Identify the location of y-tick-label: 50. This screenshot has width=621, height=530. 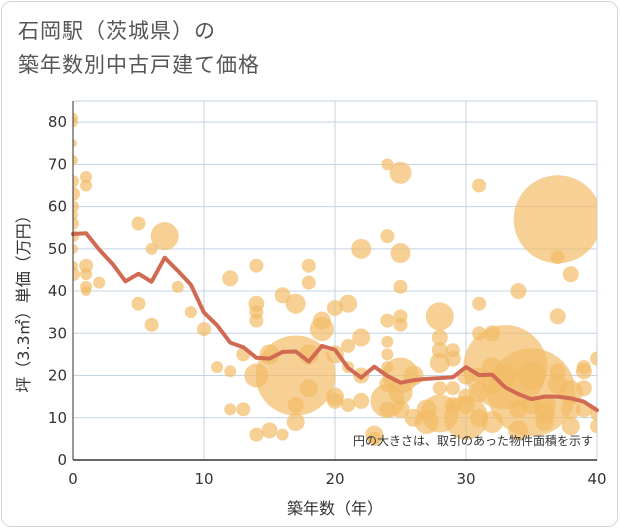
(57, 249).